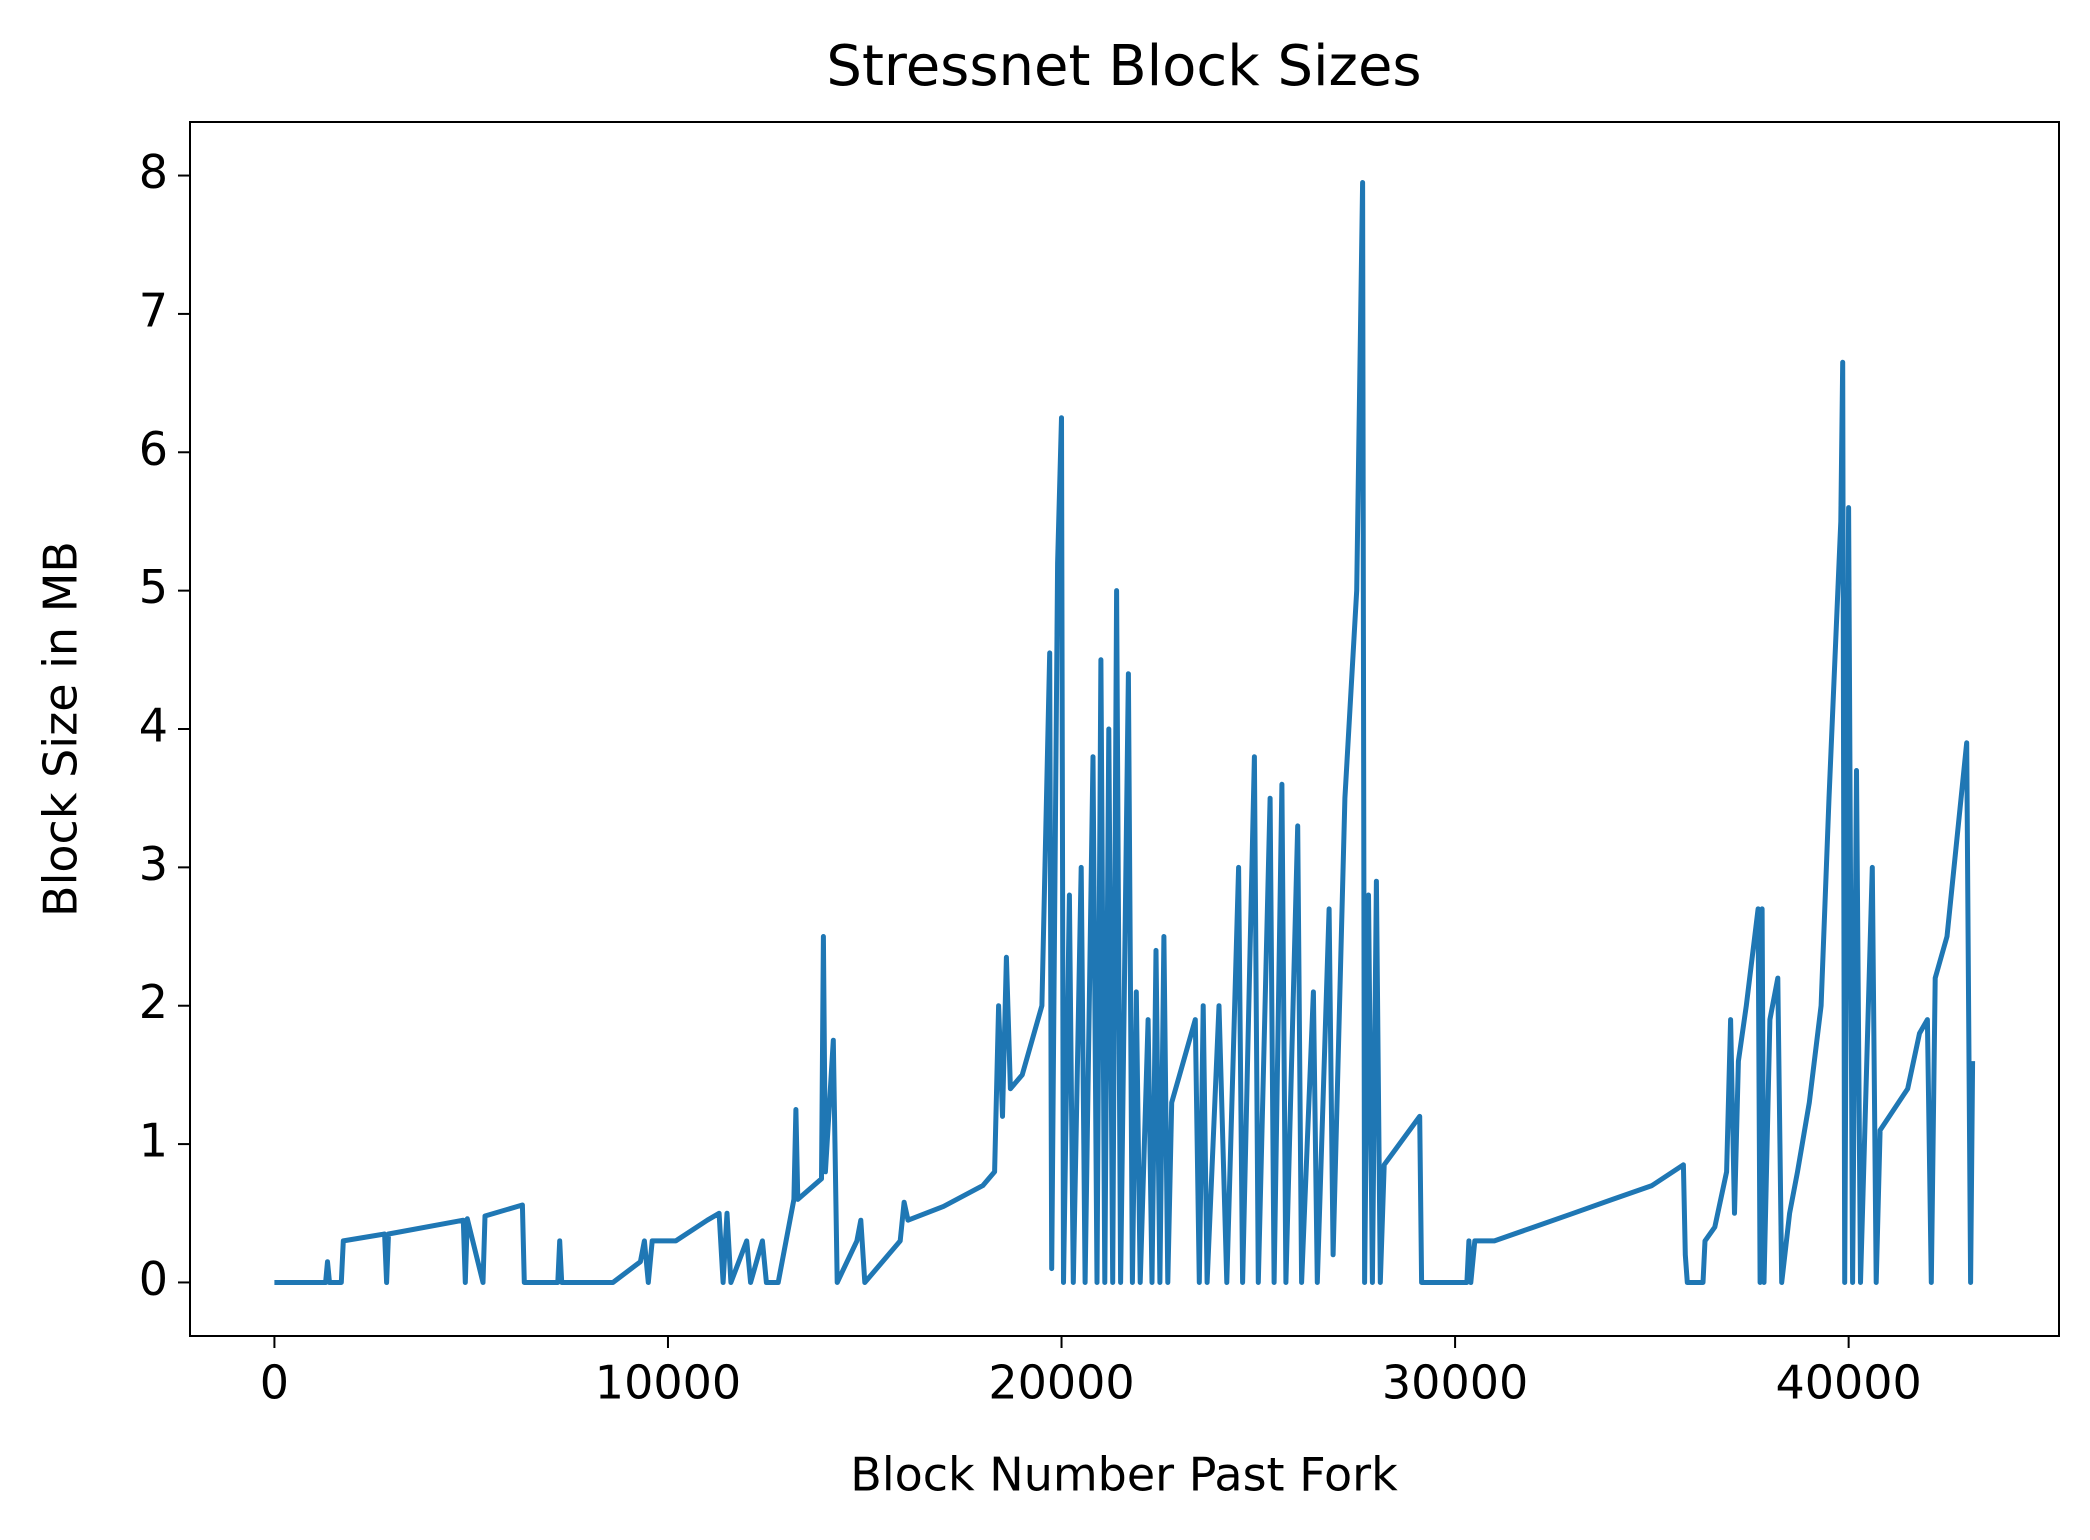 The image size is (2090, 1540). Describe the element at coordinates (153, 172) in the screenshot. I see `y-tick-label: 8` at that location.